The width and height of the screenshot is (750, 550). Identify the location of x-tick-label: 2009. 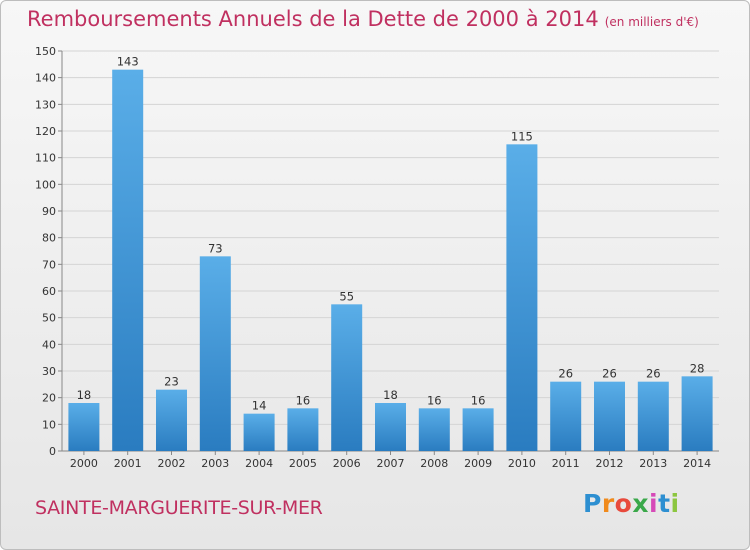
(478, 463).